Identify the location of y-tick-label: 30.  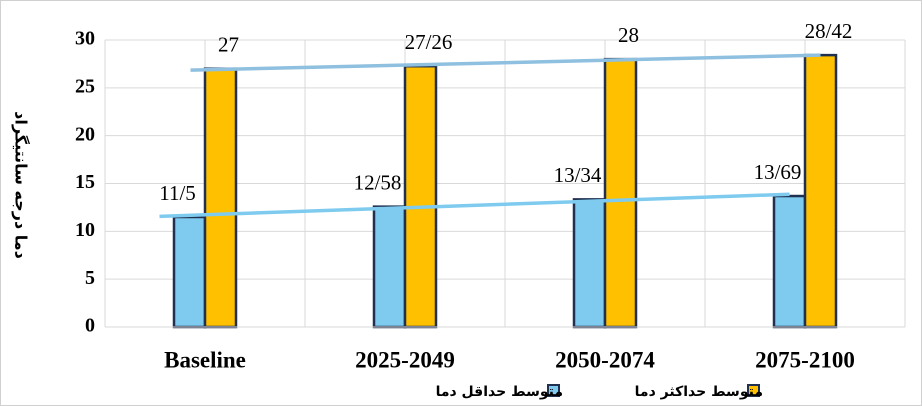
(85, 39).